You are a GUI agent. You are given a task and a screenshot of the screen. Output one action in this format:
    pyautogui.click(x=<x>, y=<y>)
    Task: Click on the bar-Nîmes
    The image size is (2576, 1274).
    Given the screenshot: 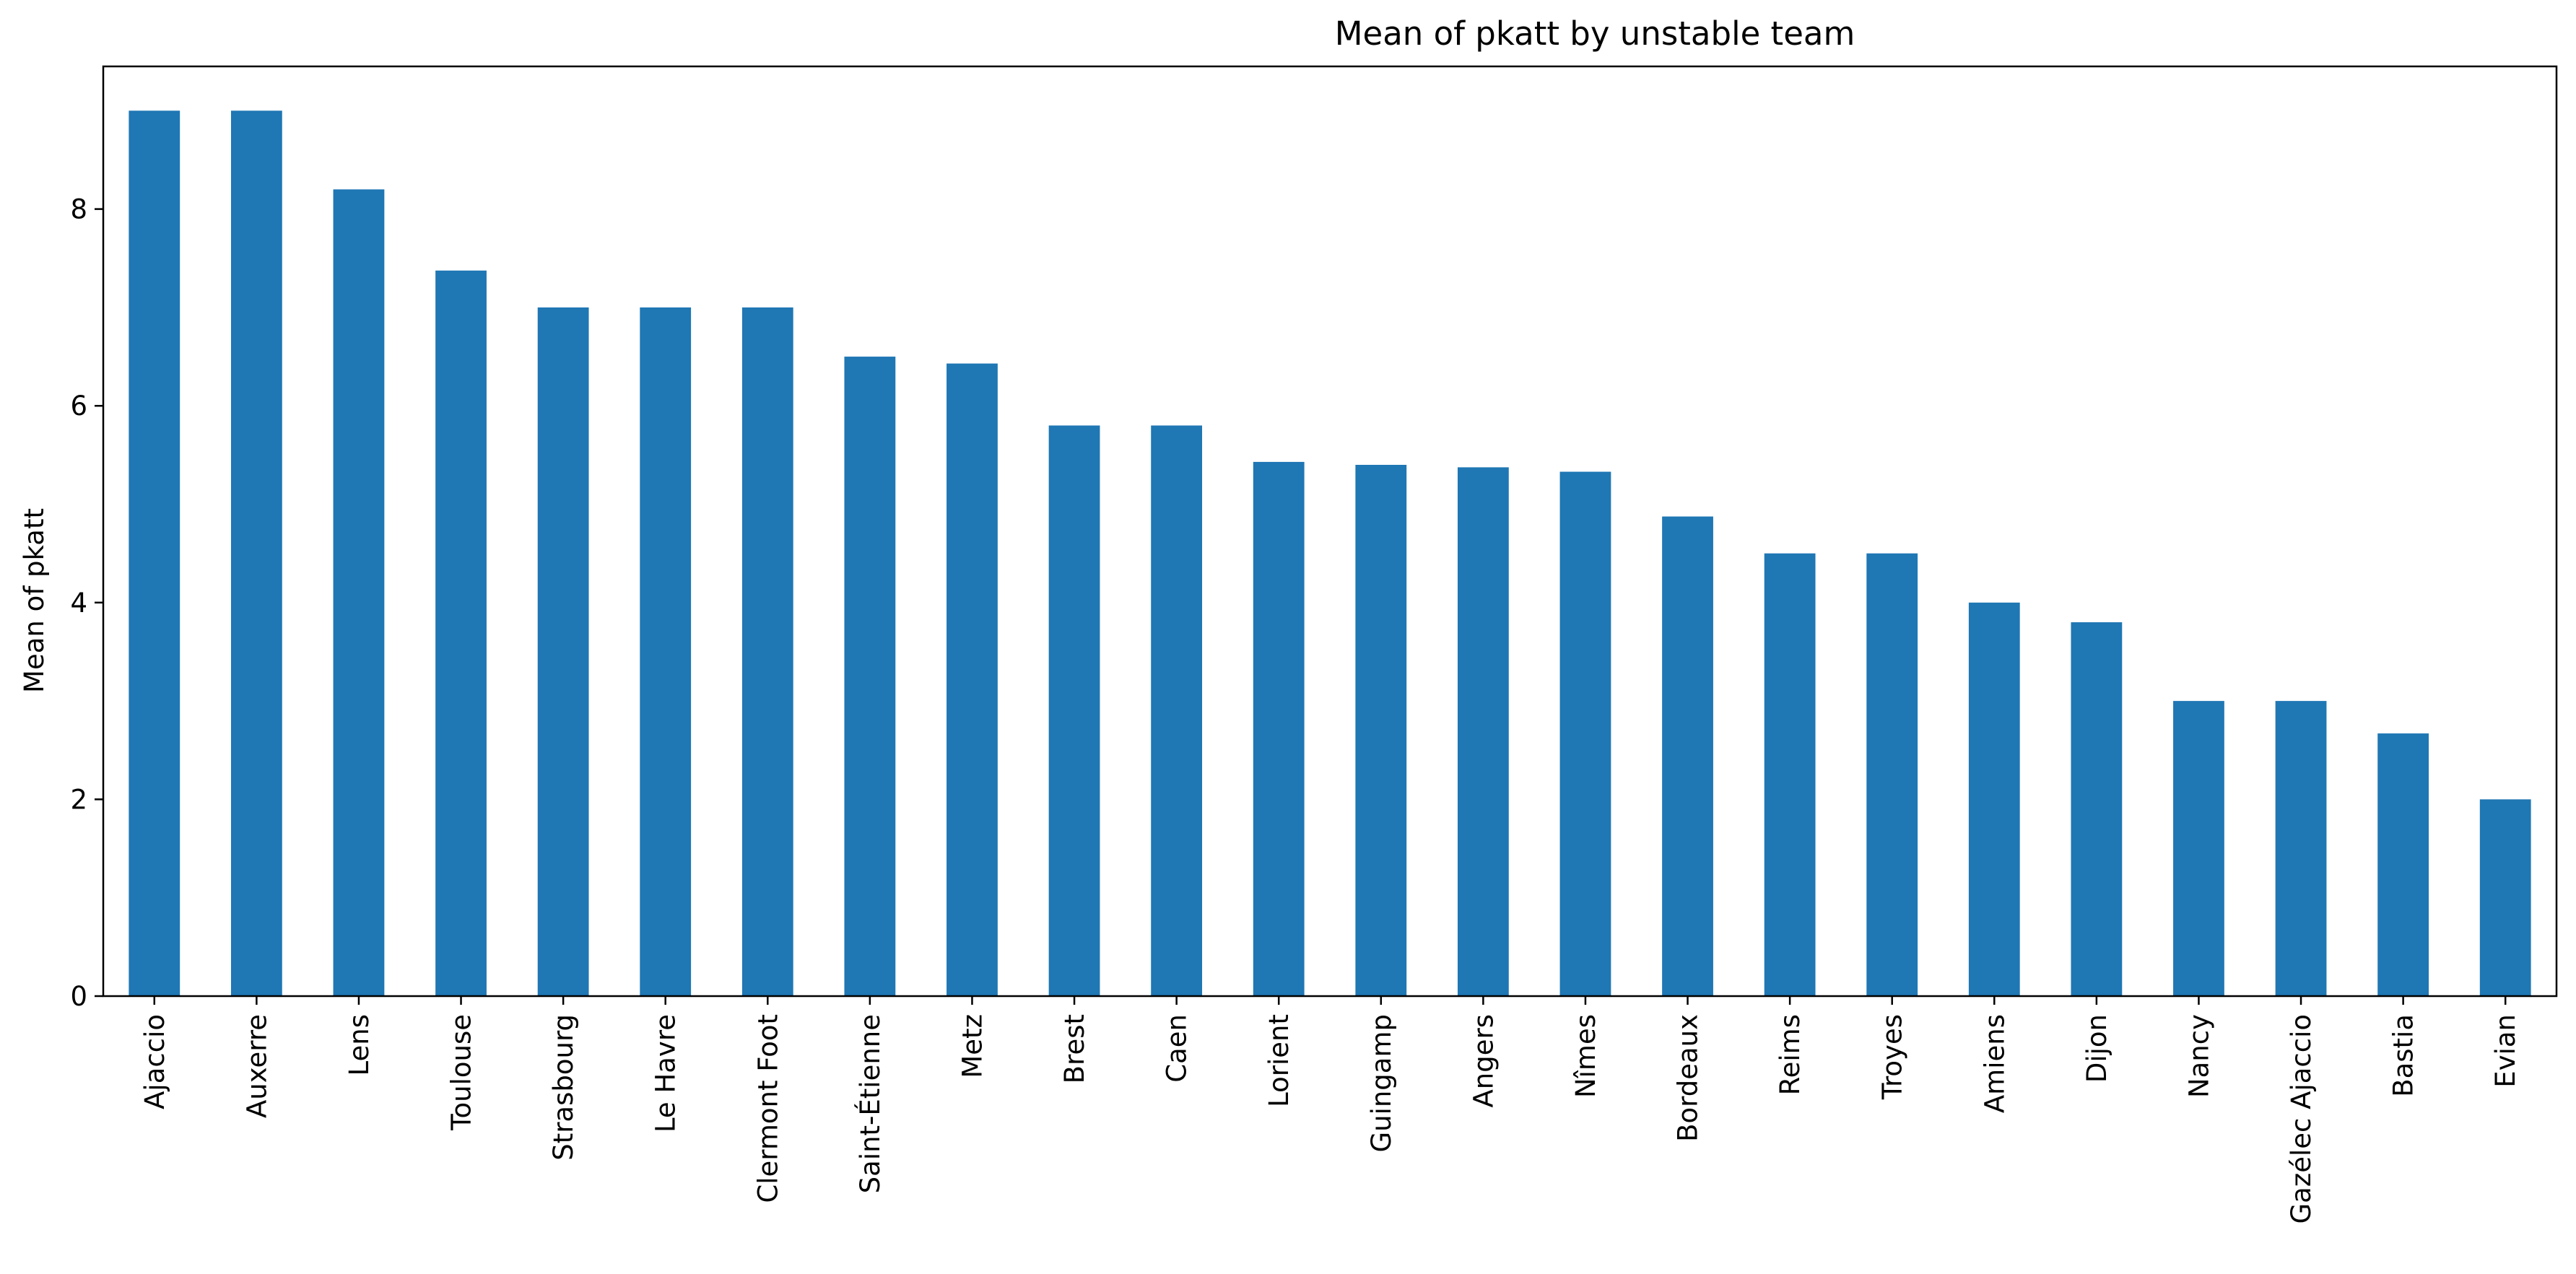 What is the action you would take?
    pyautogui.click(x=1585, y=733)
    